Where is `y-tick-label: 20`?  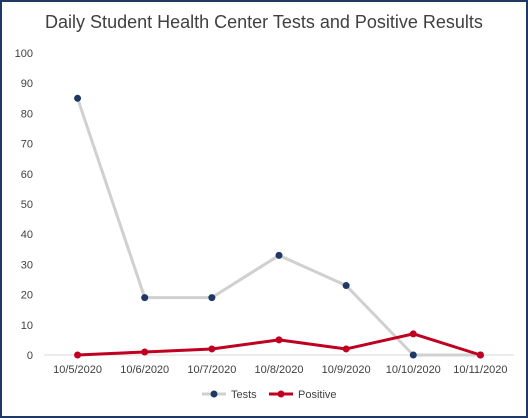 y-tick-label: 20 is located at coordinates (27, 296).